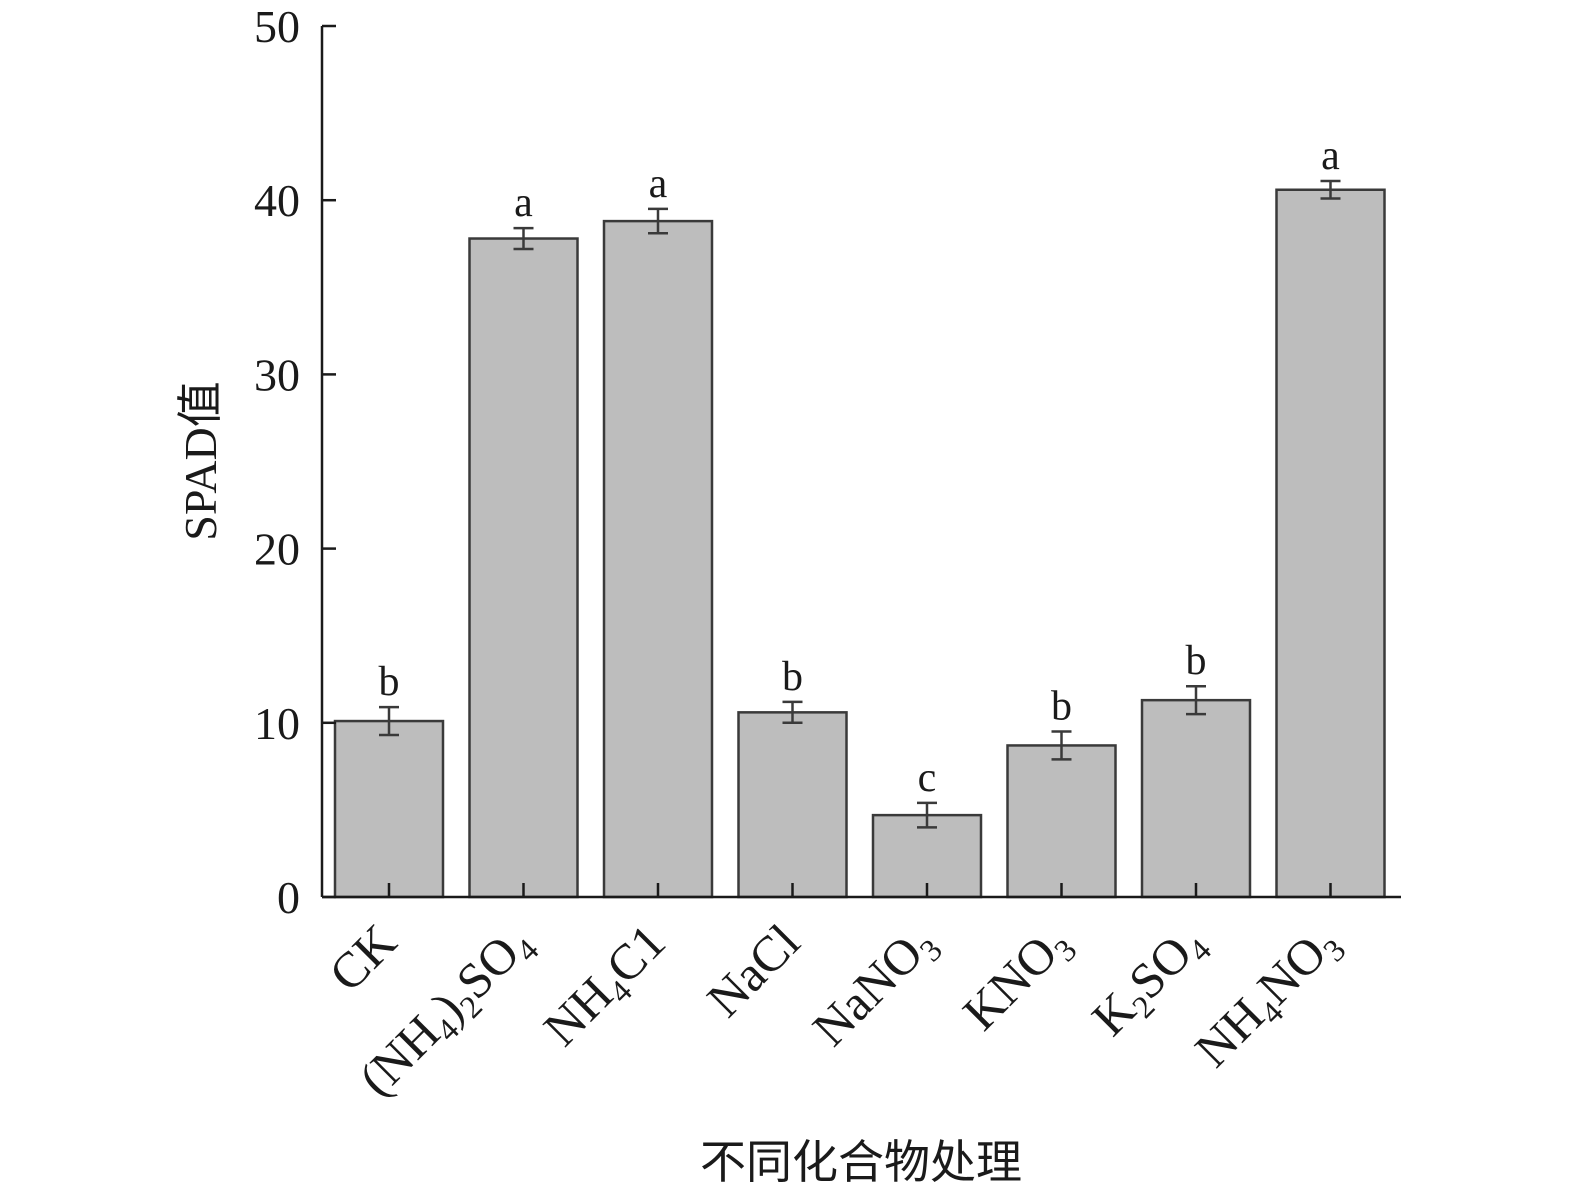  I want to click on y-tick-label: 10, so click(277, 723).